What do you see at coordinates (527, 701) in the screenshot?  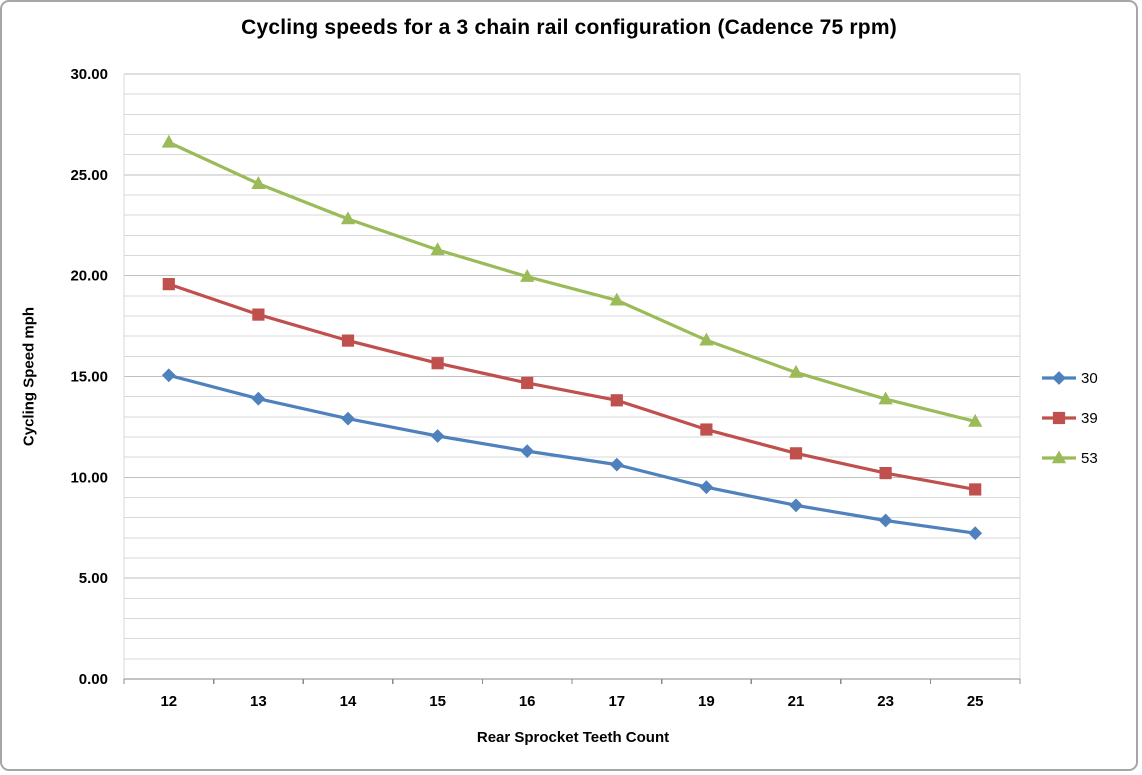 I see `x-tick-label: 16` at bounding box center [527, 701].